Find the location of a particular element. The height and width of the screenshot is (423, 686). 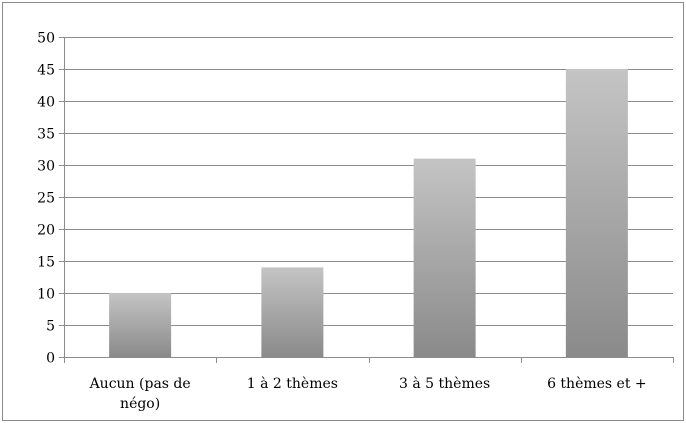

y-tick-label: 25 is located at coordinates (46, 199).